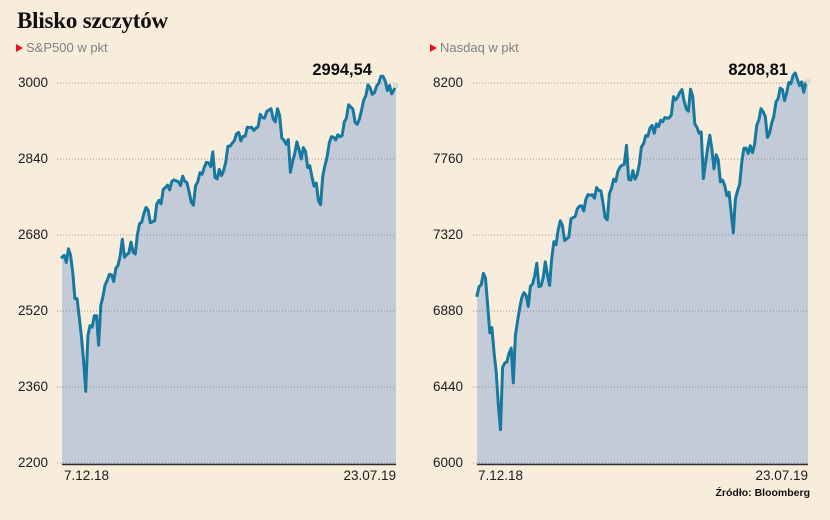 The image size is (830, 520). I want to click on page-title: Blisko szczytów, so click(92, 20).